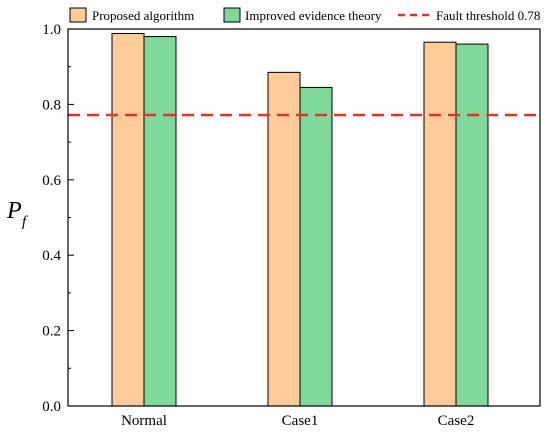 The image size is (550, 435). Describe the element at coordinates (144, 421) in the screenshot. I see `x-tick-label: Normal` at that location.